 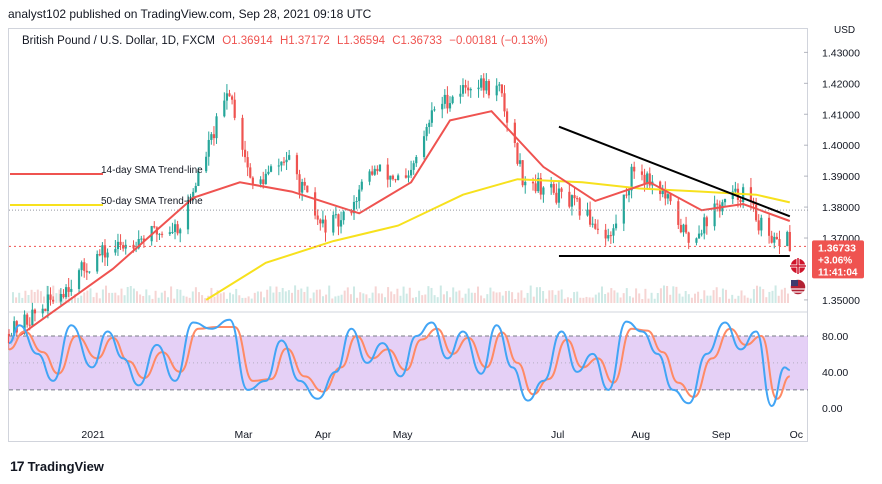 I want to click on high-value: H1.37172, so click(x=304, y=41).